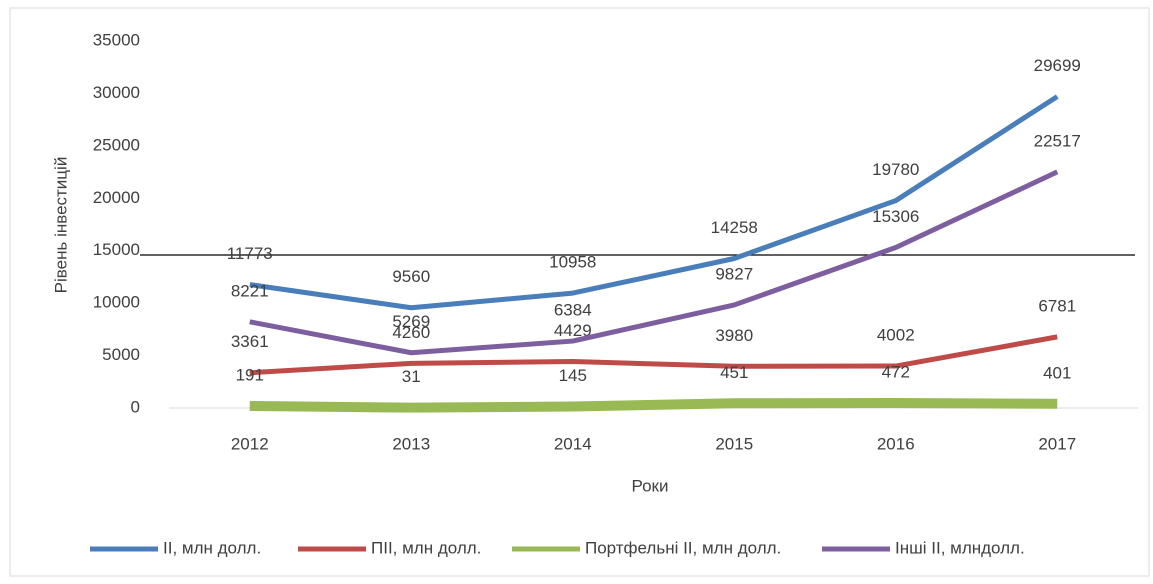 This screenshot has height=584, width=1153. What do you see at coordinates (411, 276) in the screenshot?
I see `data-label: 9560` at bounding box center [411, 276].